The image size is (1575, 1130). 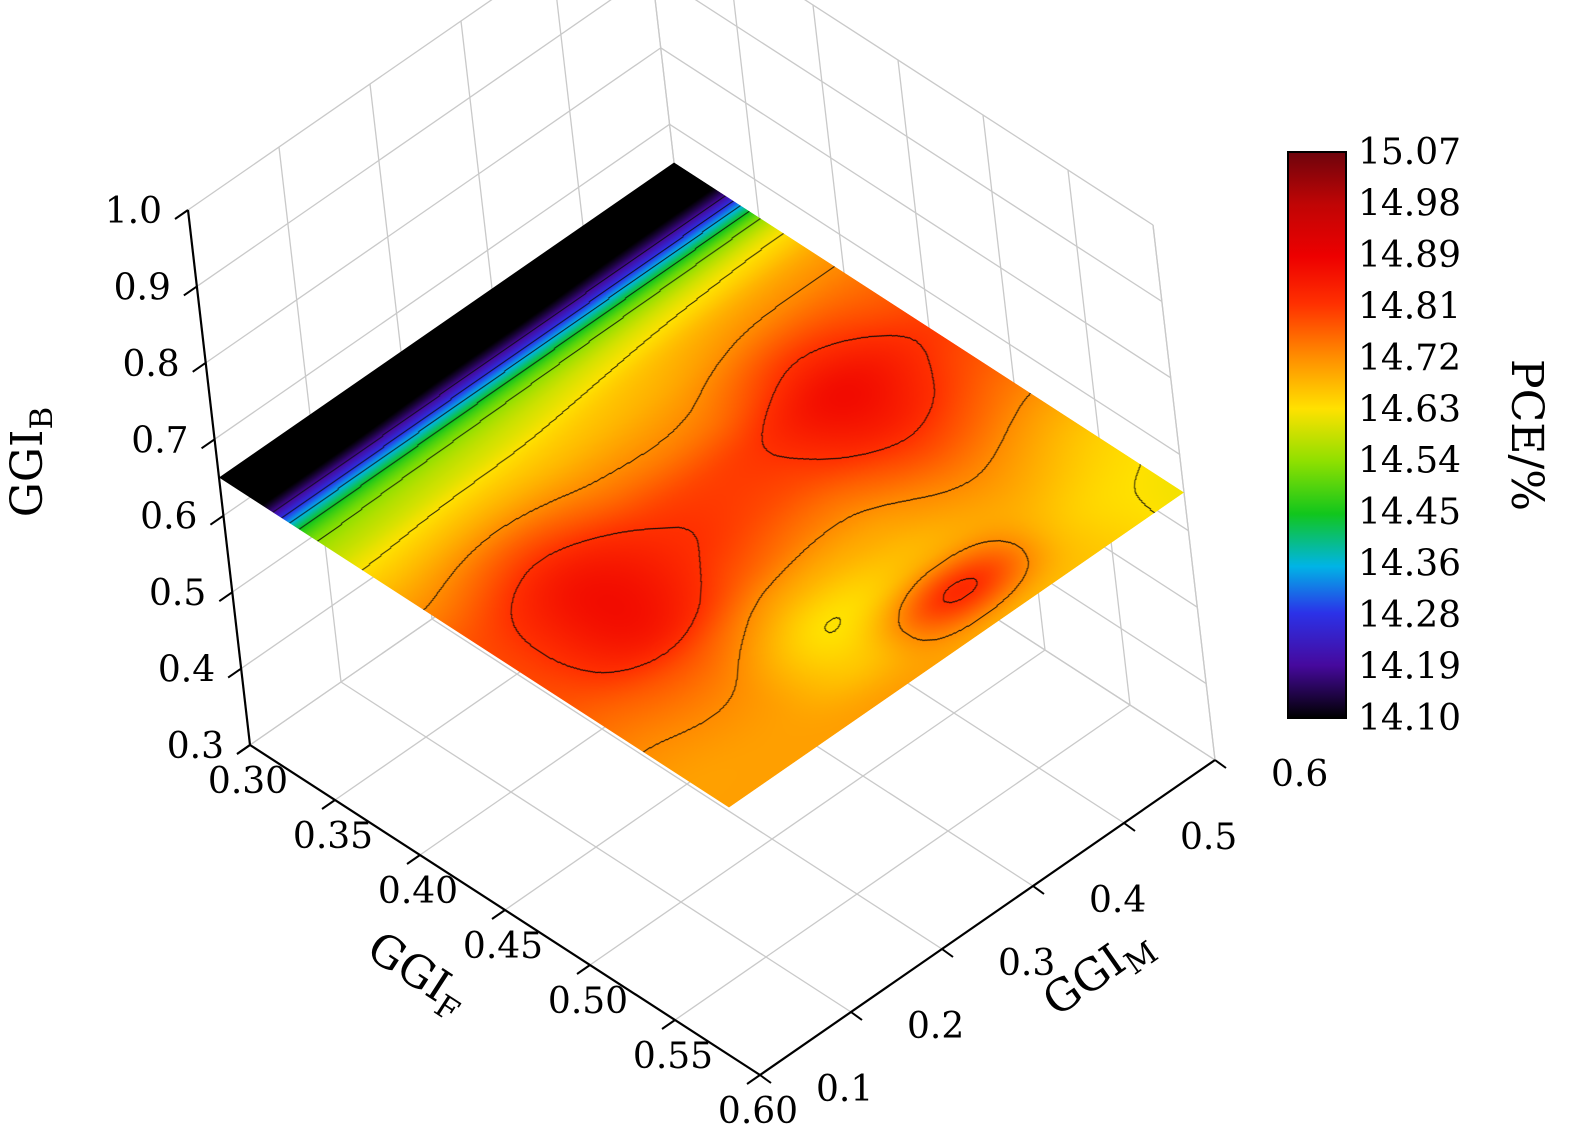 I want to click on y-tick-label: 0.3, so click(x=1026, y=963).